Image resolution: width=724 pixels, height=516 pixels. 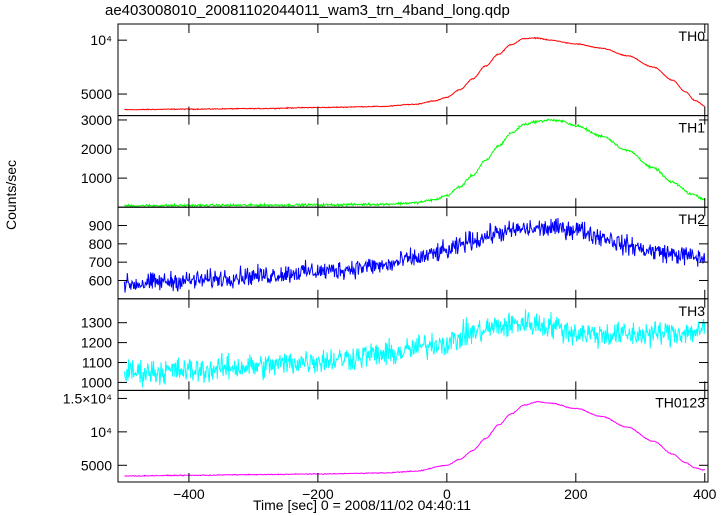 I want to click on x-tick-label: −400, so click(x=189, y=494).